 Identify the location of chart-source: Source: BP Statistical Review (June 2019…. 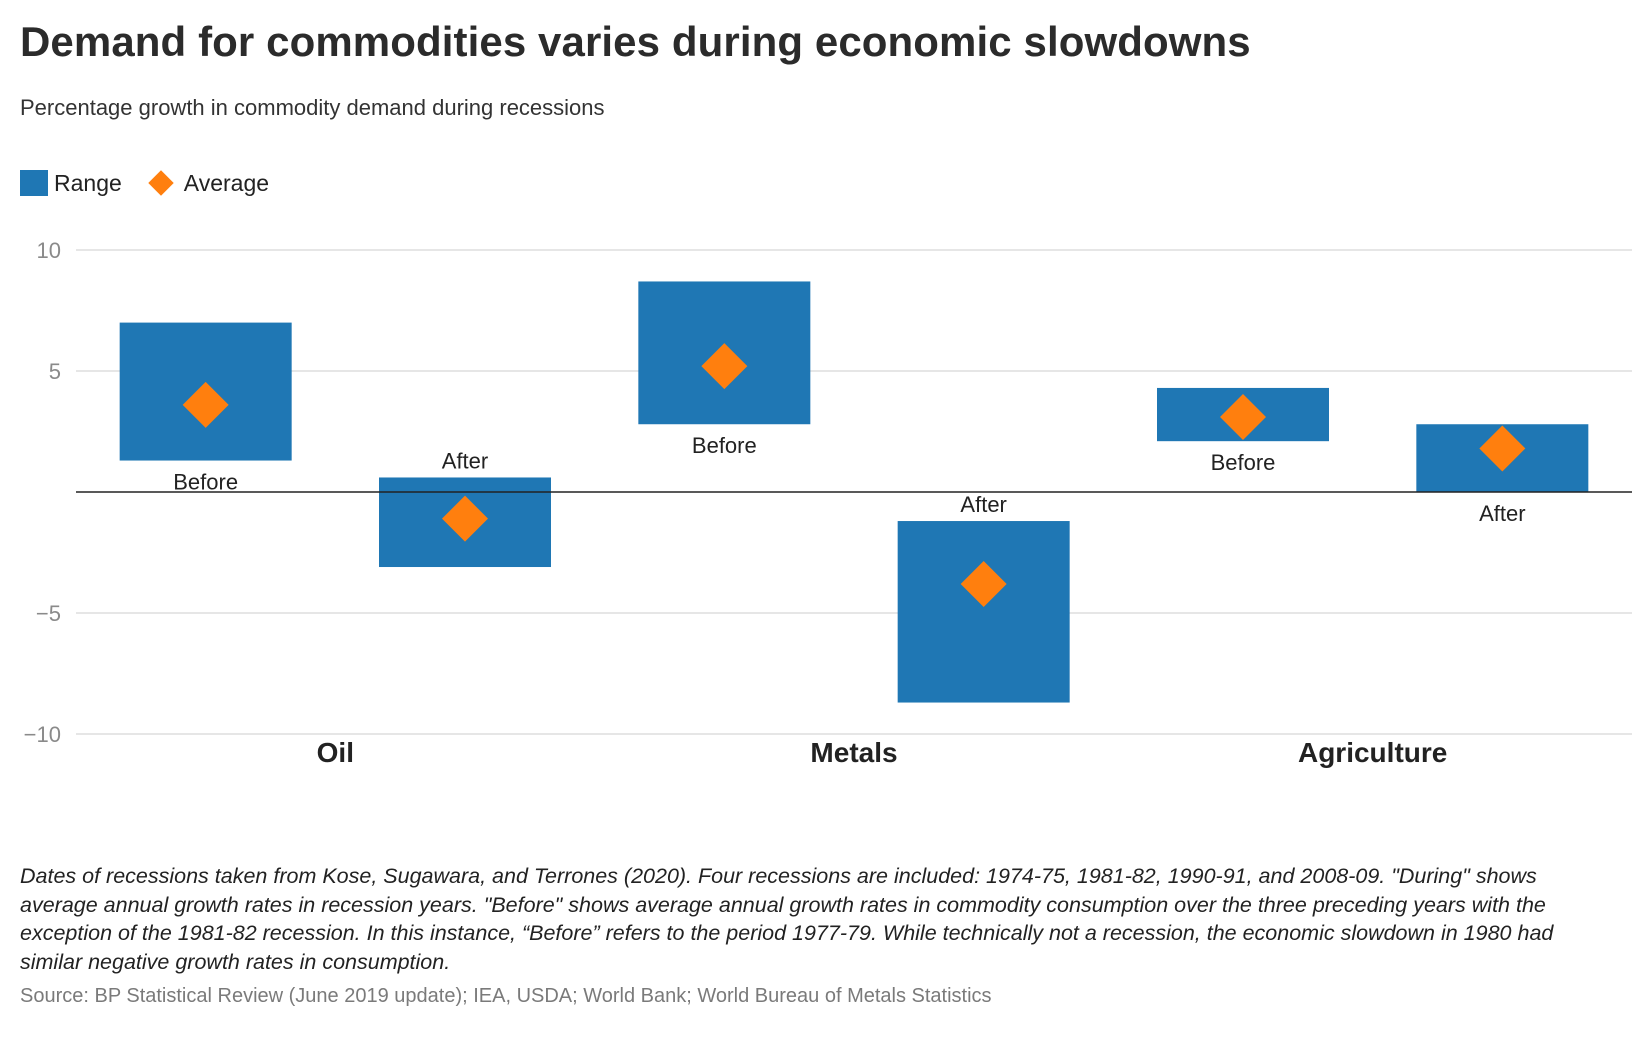
(506, 996).